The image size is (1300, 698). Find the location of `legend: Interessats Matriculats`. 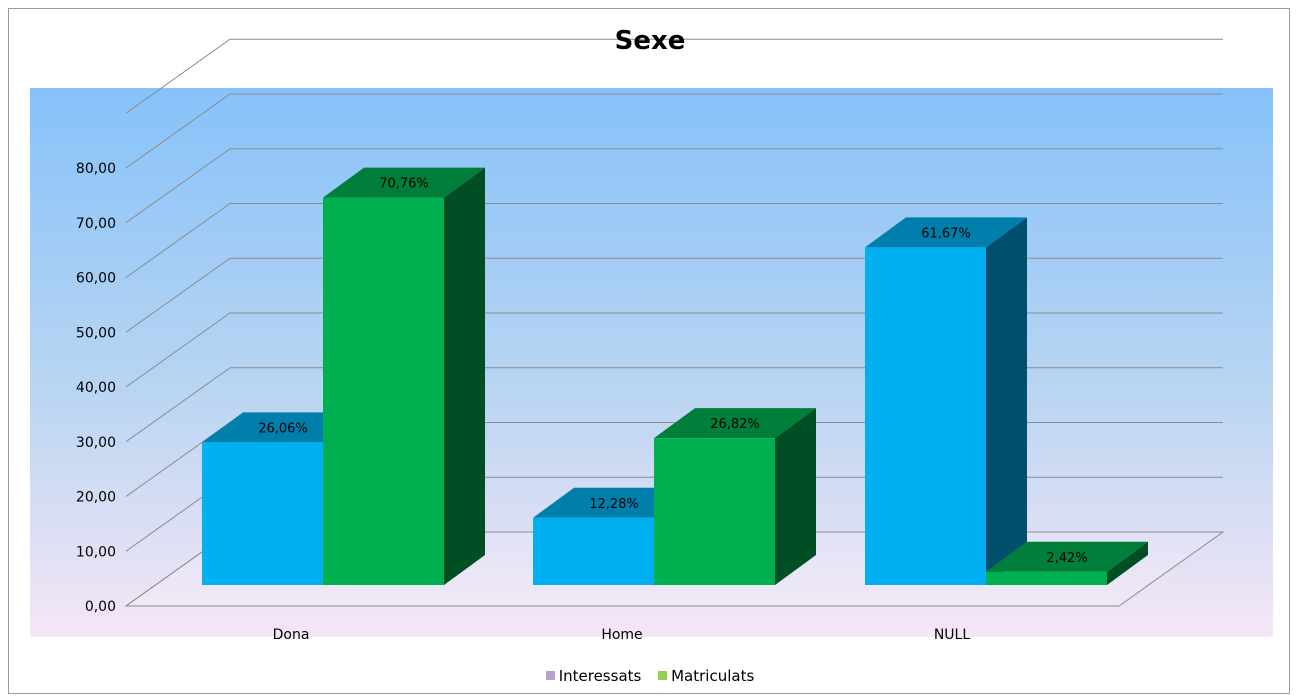

legend: Interessats Matriculats is located at coordinates (650, 675).